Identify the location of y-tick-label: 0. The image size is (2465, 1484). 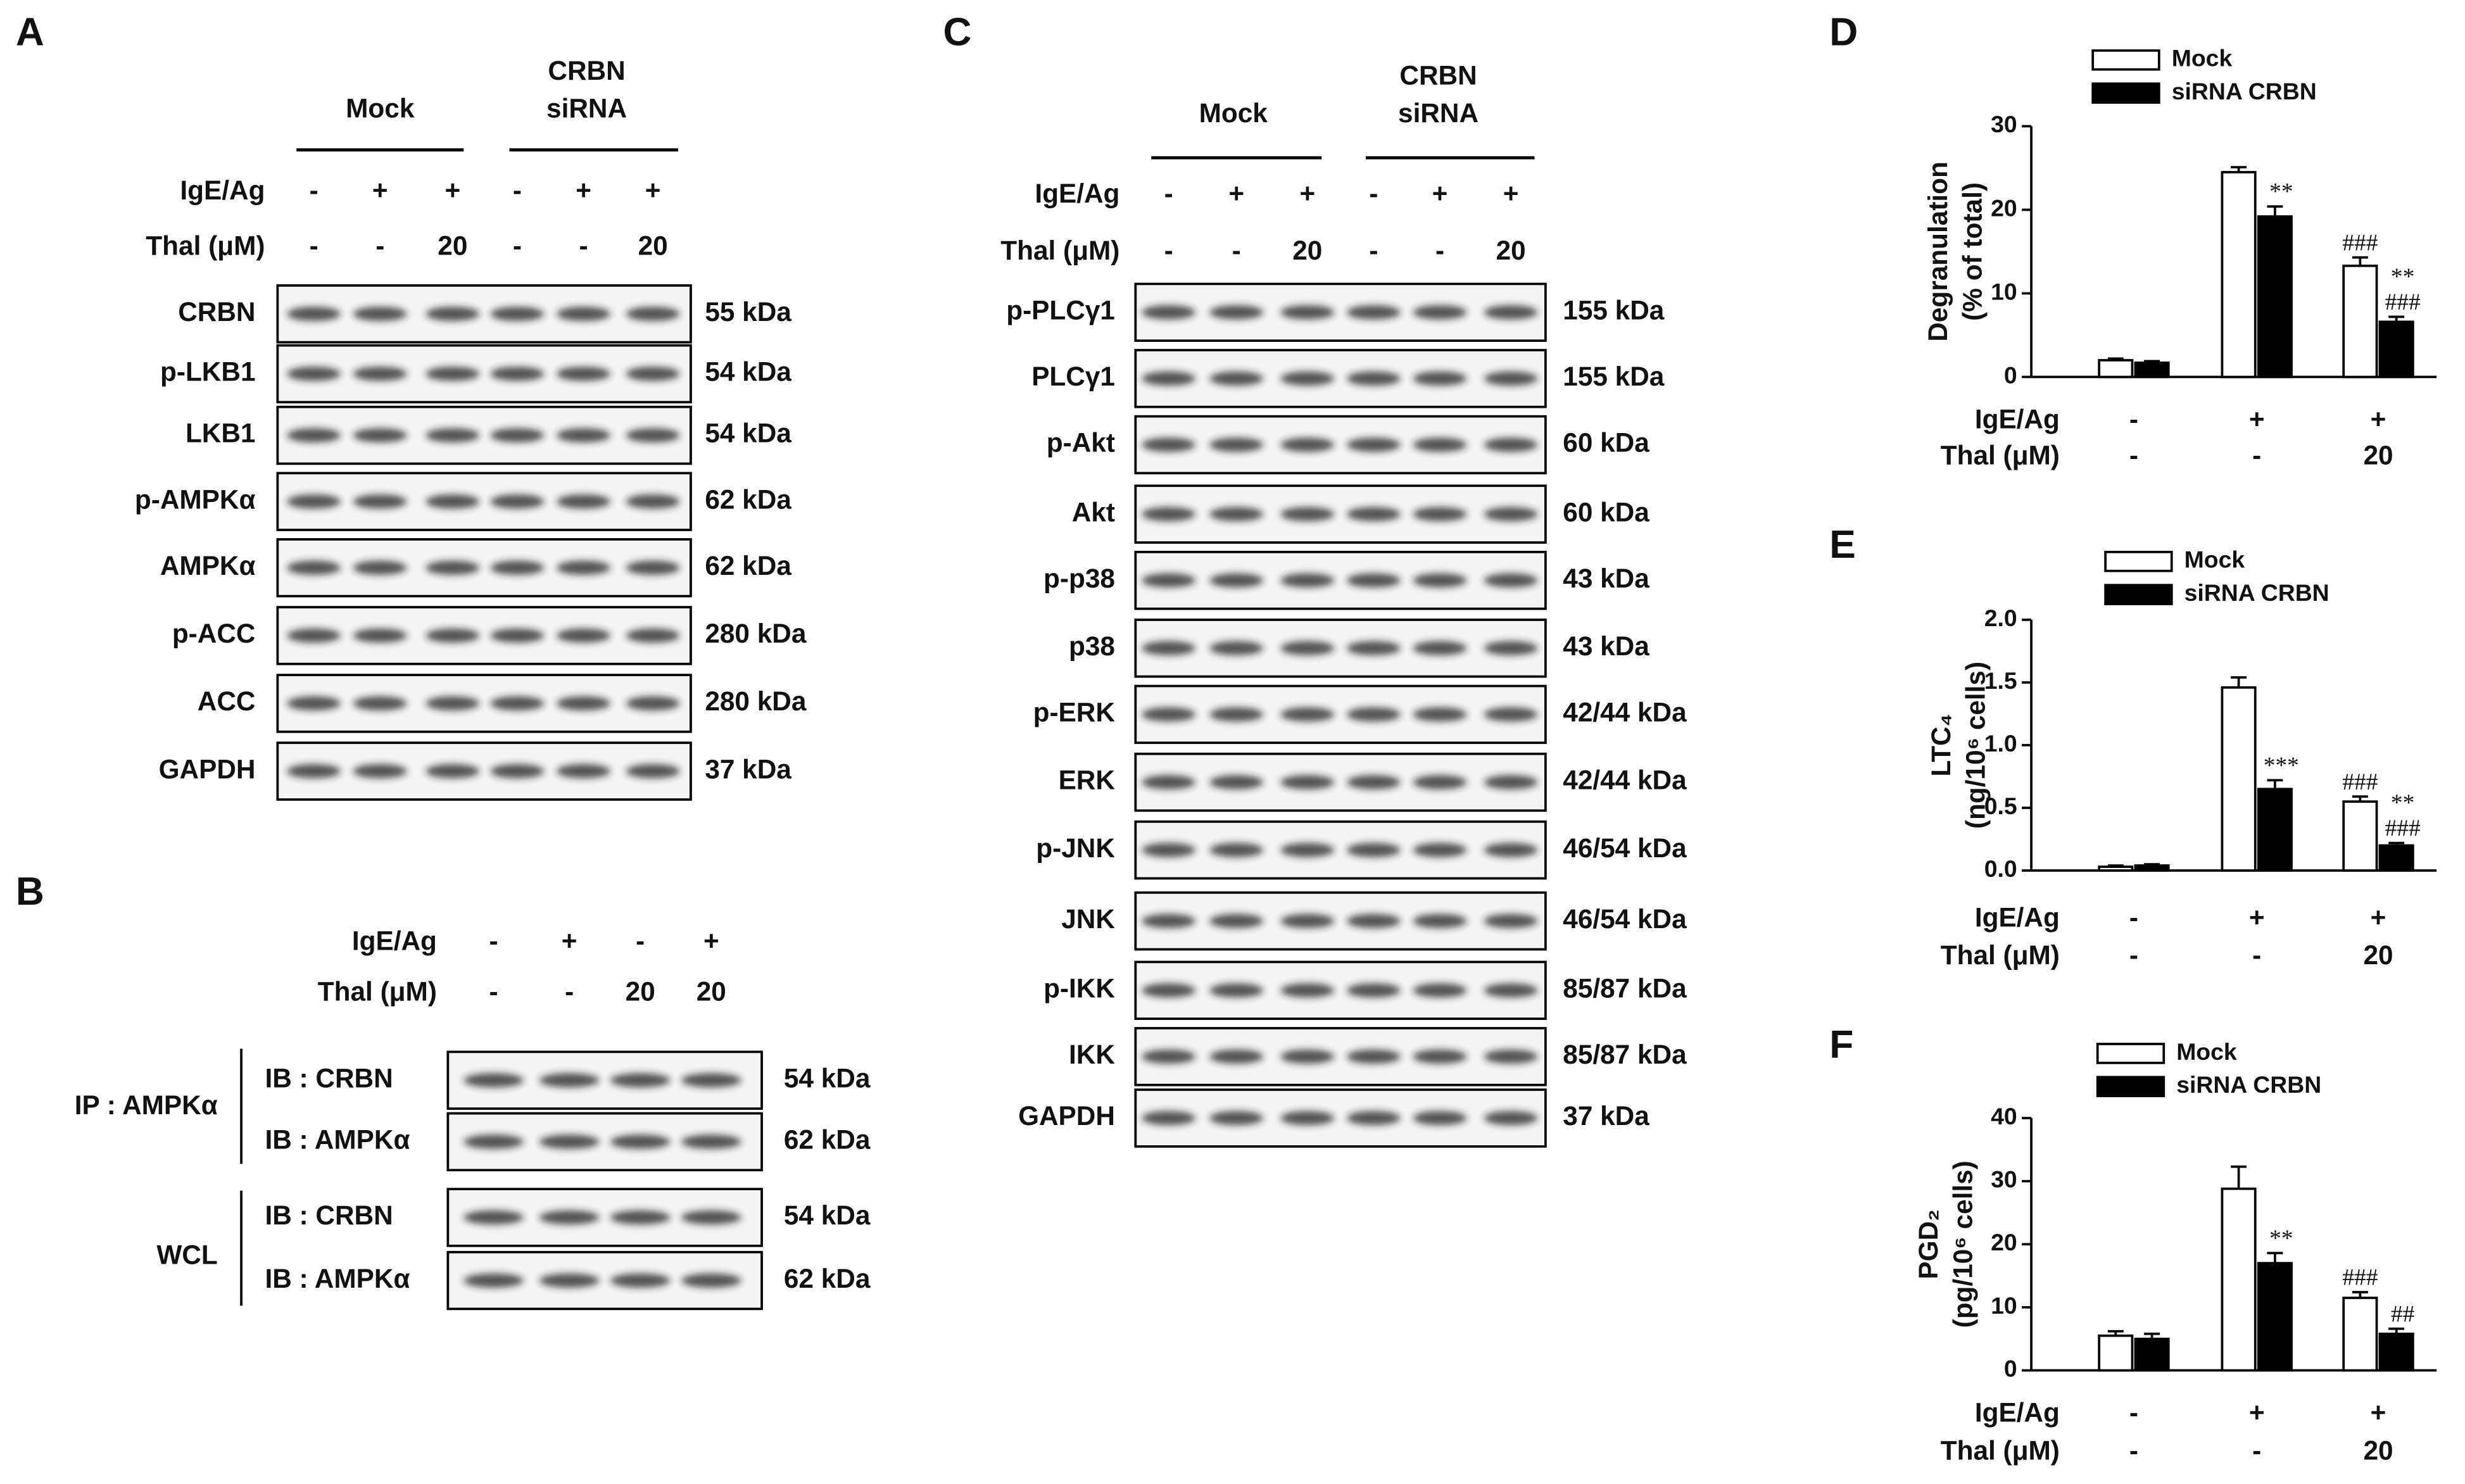
(2011, 375).